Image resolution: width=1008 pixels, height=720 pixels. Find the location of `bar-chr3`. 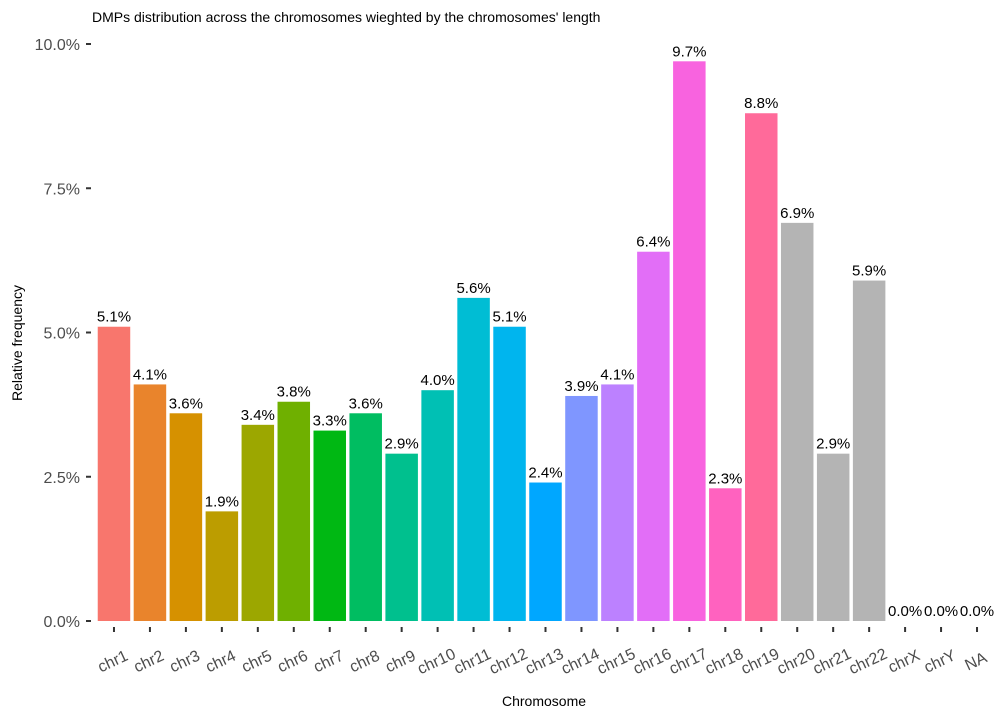

bar-chr3 is located at coordinates (186, 517).